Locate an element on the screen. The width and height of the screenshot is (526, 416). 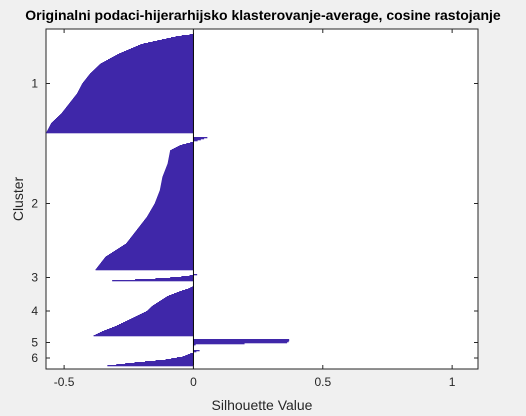
y-tick-label: 6 is located at coordinates (34, 358).